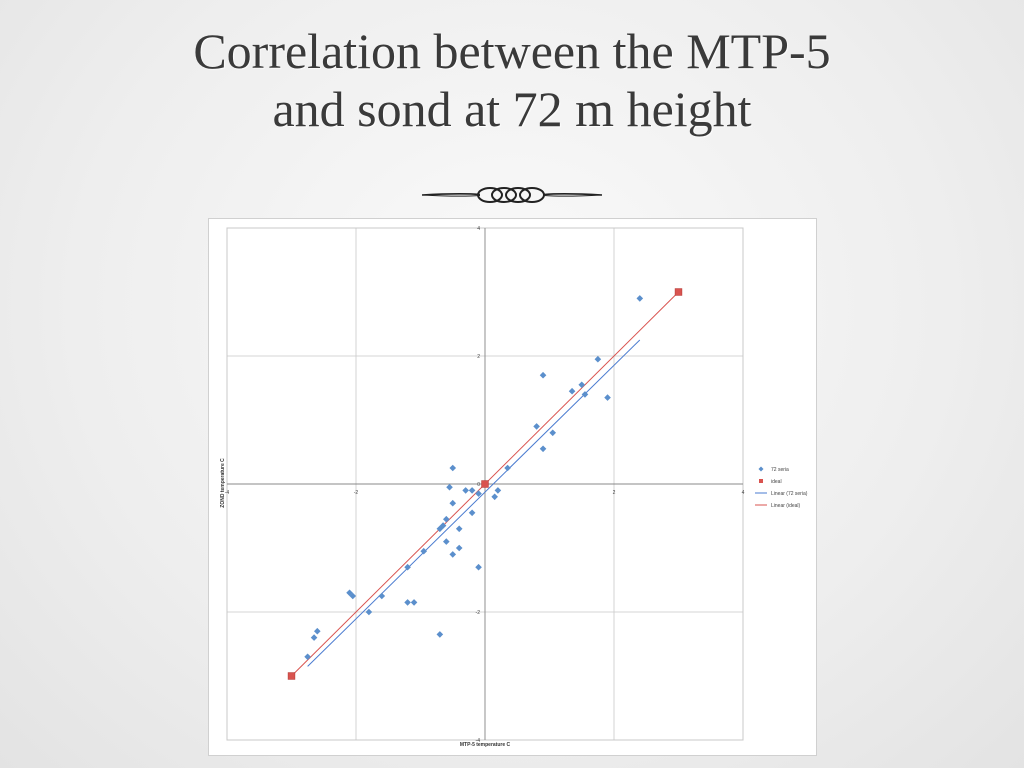  Describe the element at coordinates (478, 613) in the screenshot. I see `y-tick-label: -2` at that location.